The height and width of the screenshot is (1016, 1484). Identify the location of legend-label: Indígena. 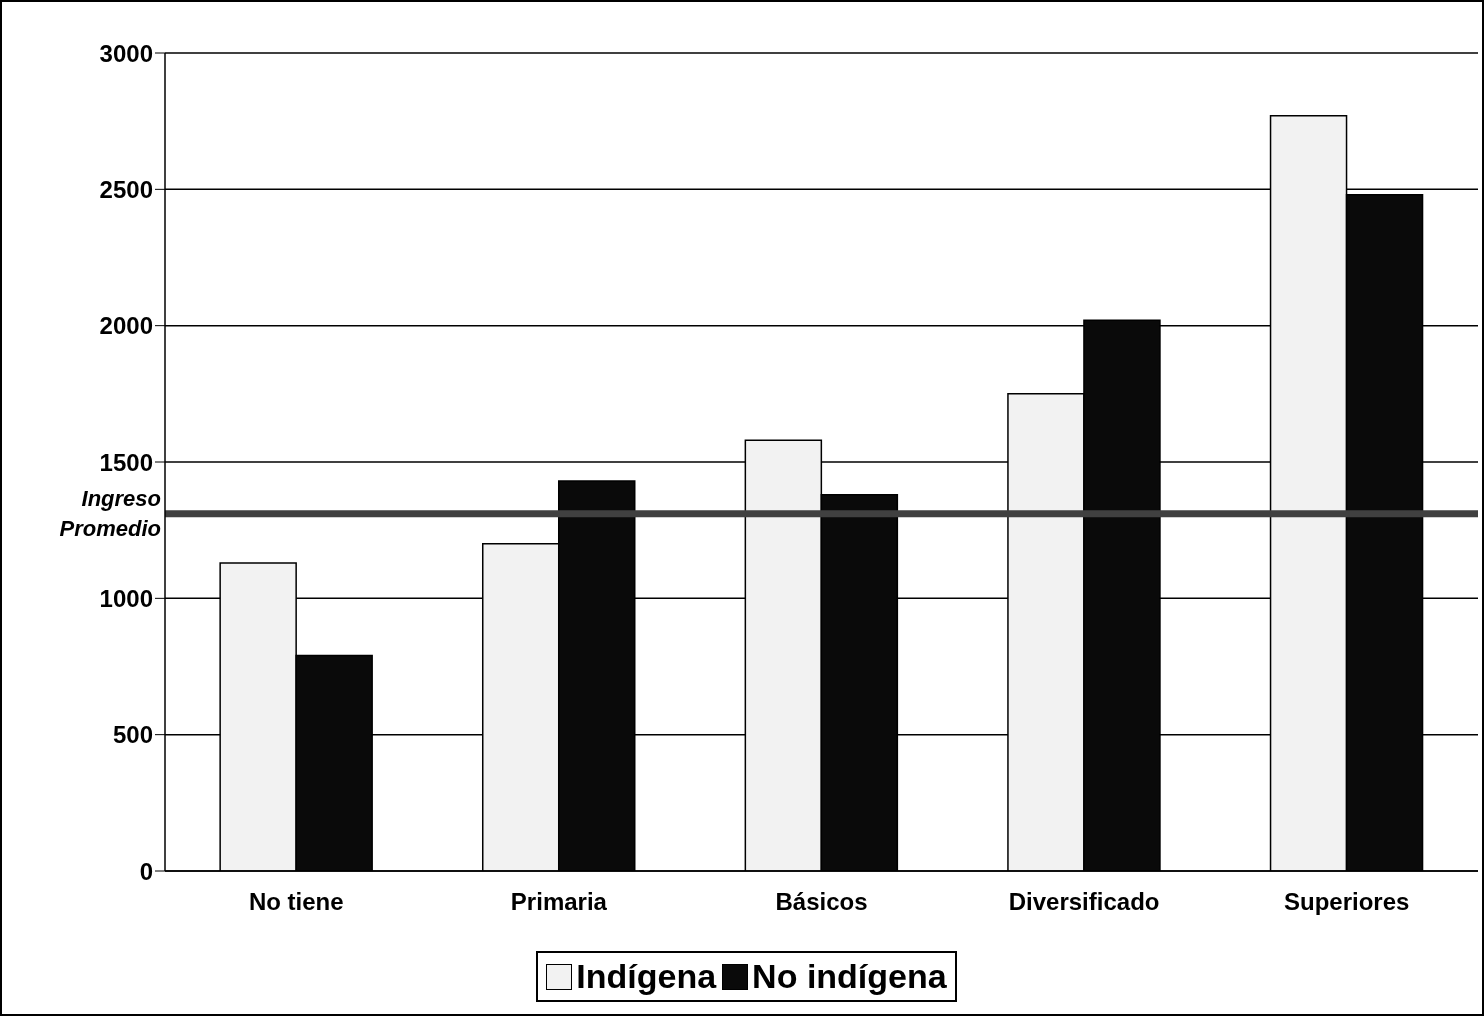
(646, 976).